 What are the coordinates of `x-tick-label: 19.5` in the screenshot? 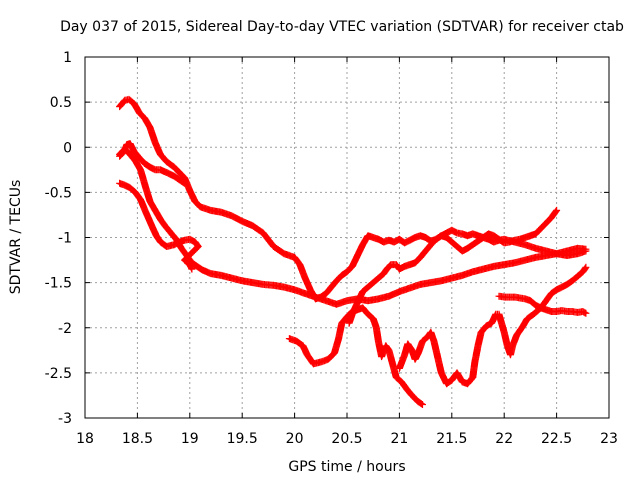 It's located at (242, 439).